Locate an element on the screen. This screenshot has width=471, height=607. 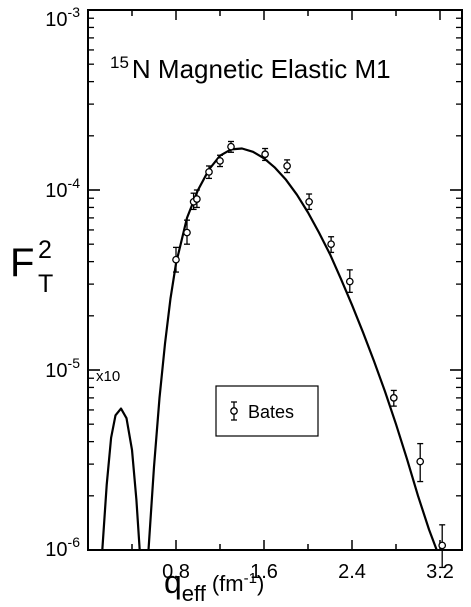
x-tick-label: 0.8 is located at coordinates (176, 572).